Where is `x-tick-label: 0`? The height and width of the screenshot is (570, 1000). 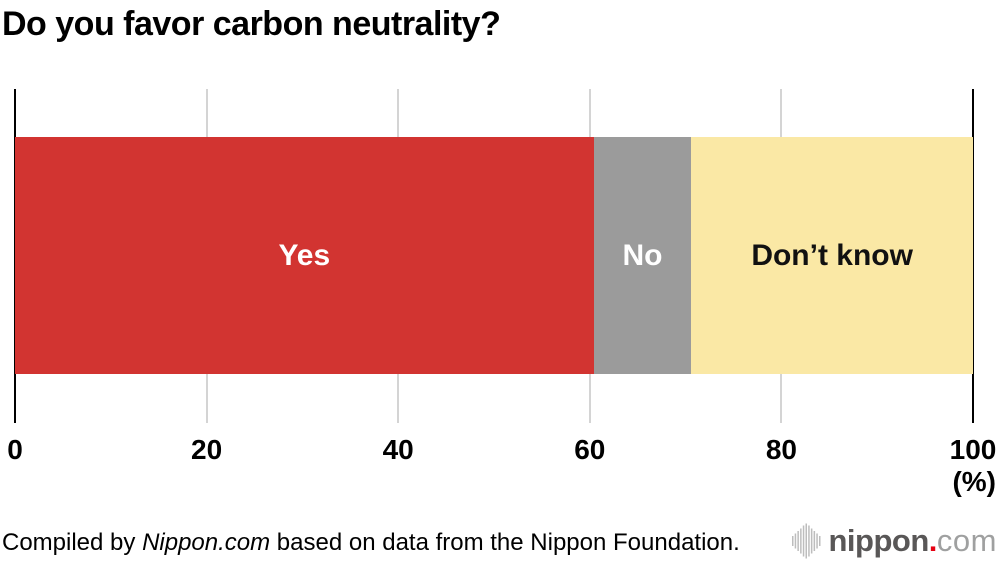 x-tick-label: 0 is located at coordinates (15, 449).